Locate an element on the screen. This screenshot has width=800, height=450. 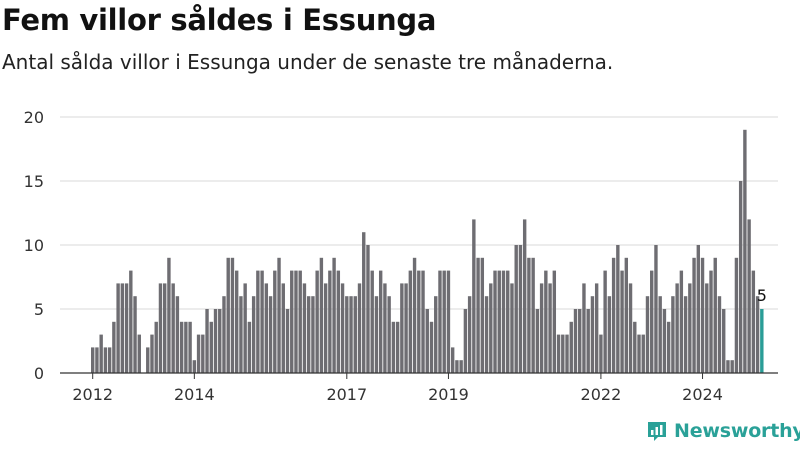
x-tick-label: 2019 is located at coordinates (448, 394).